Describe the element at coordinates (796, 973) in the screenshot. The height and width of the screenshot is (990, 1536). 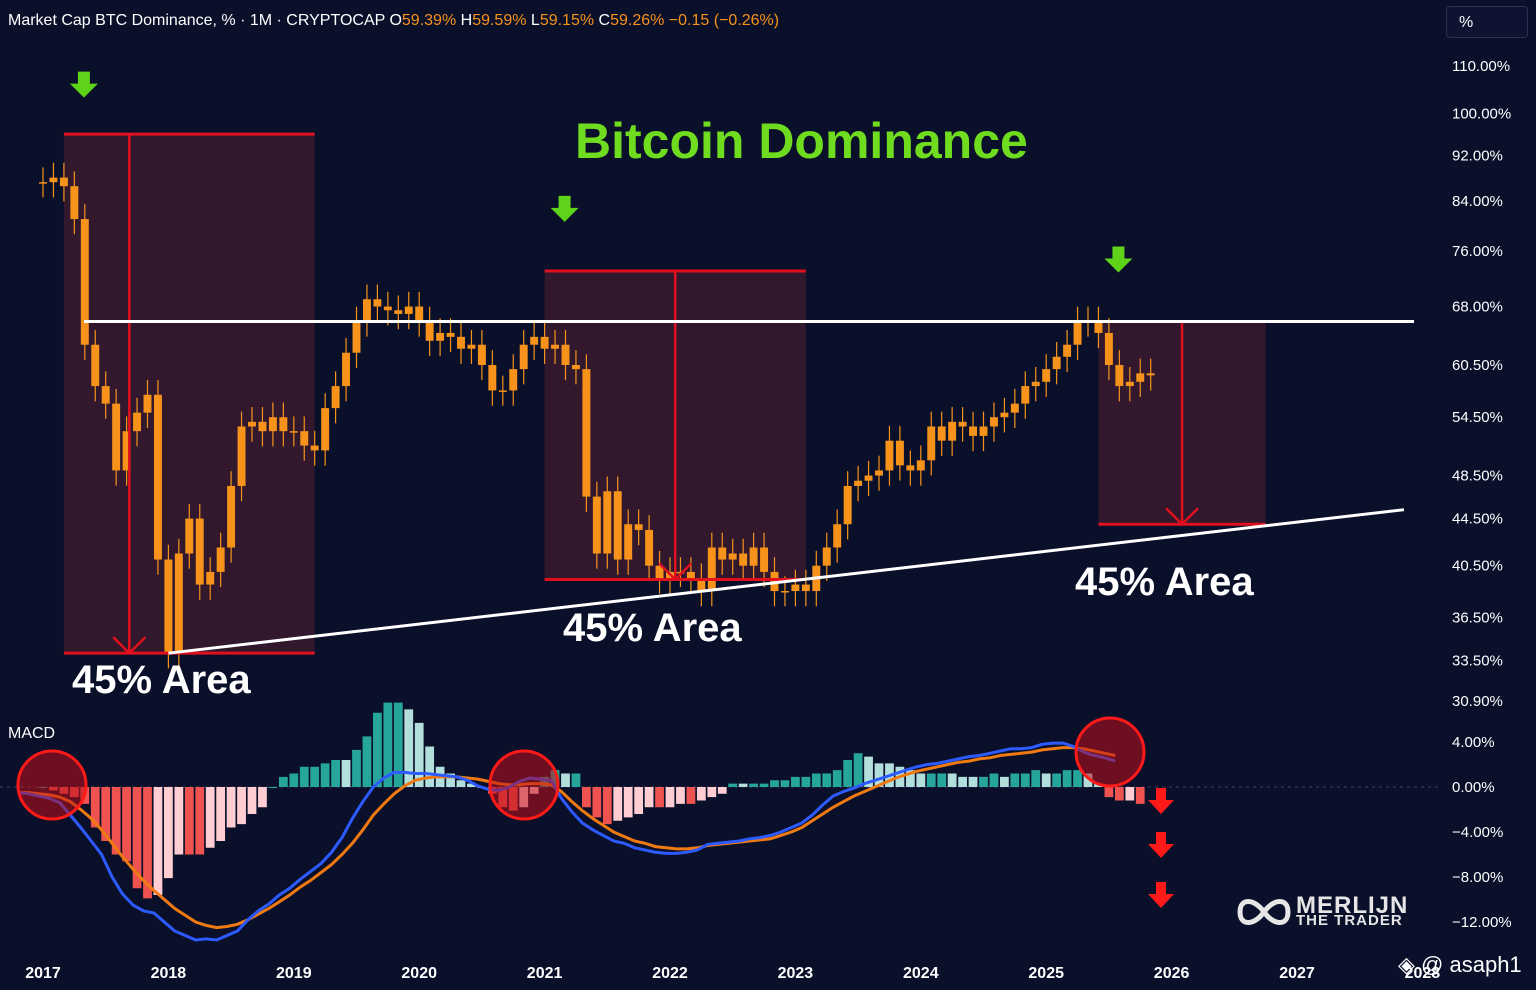
I see `x-tick-label: 2023` at that location.